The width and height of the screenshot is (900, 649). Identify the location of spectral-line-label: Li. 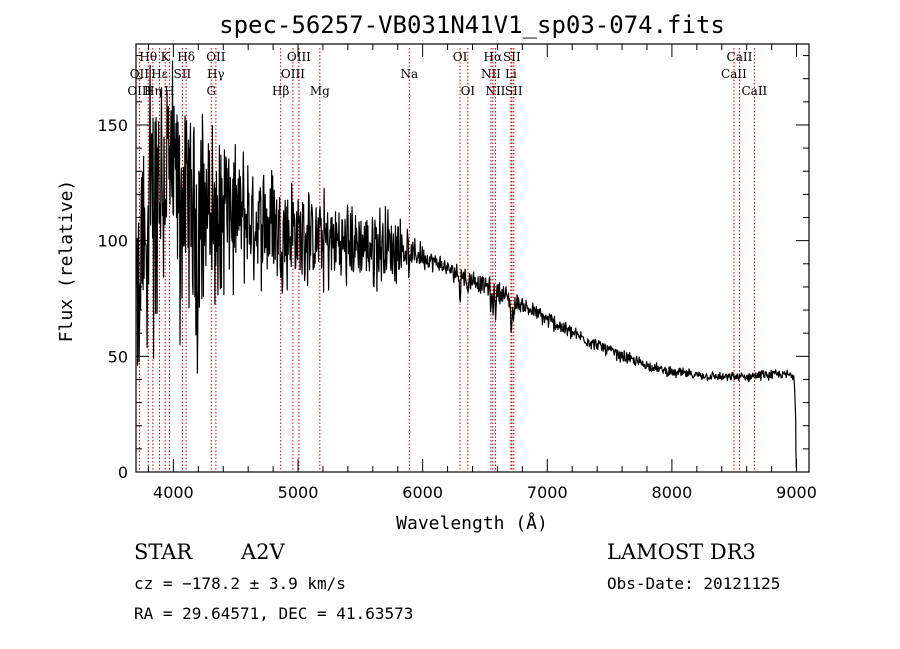
(511, 74).